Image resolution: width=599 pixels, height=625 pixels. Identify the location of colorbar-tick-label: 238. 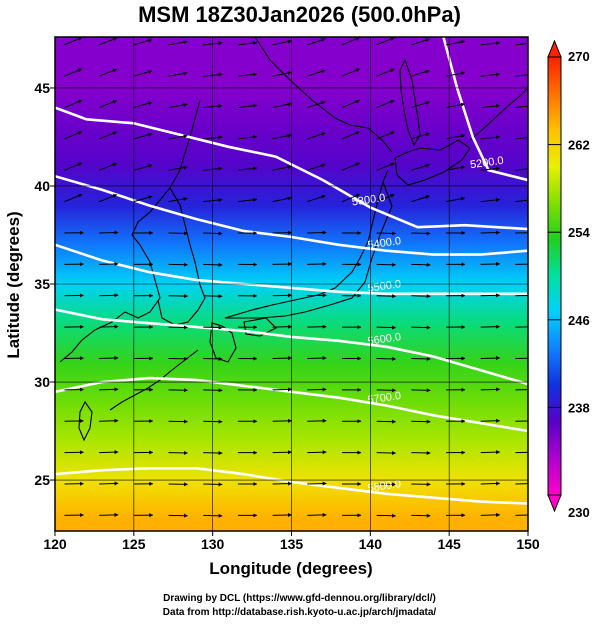
(579, 407).